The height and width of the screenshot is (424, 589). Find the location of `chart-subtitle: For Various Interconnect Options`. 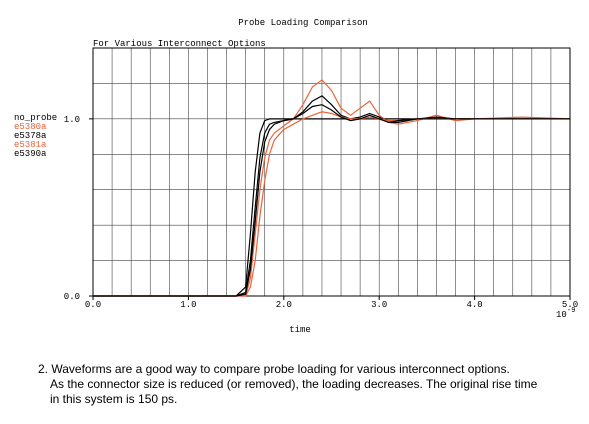

chart-subtitle: For Various Interconnect Options is located at coordinates (179, 44).